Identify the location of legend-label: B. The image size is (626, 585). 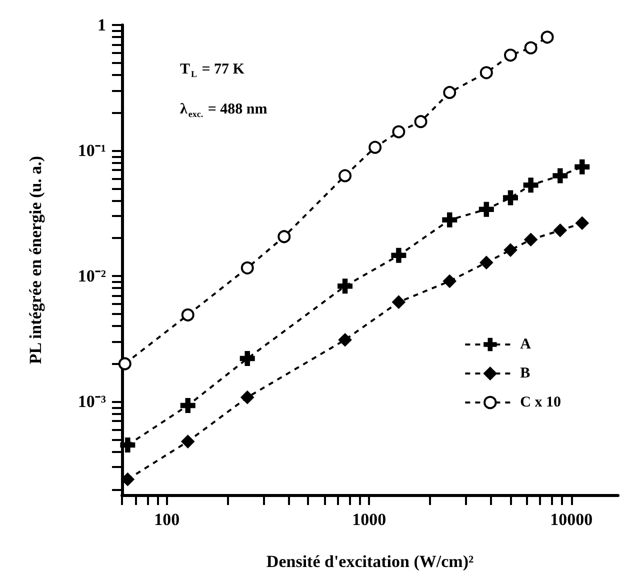
(525, 374).